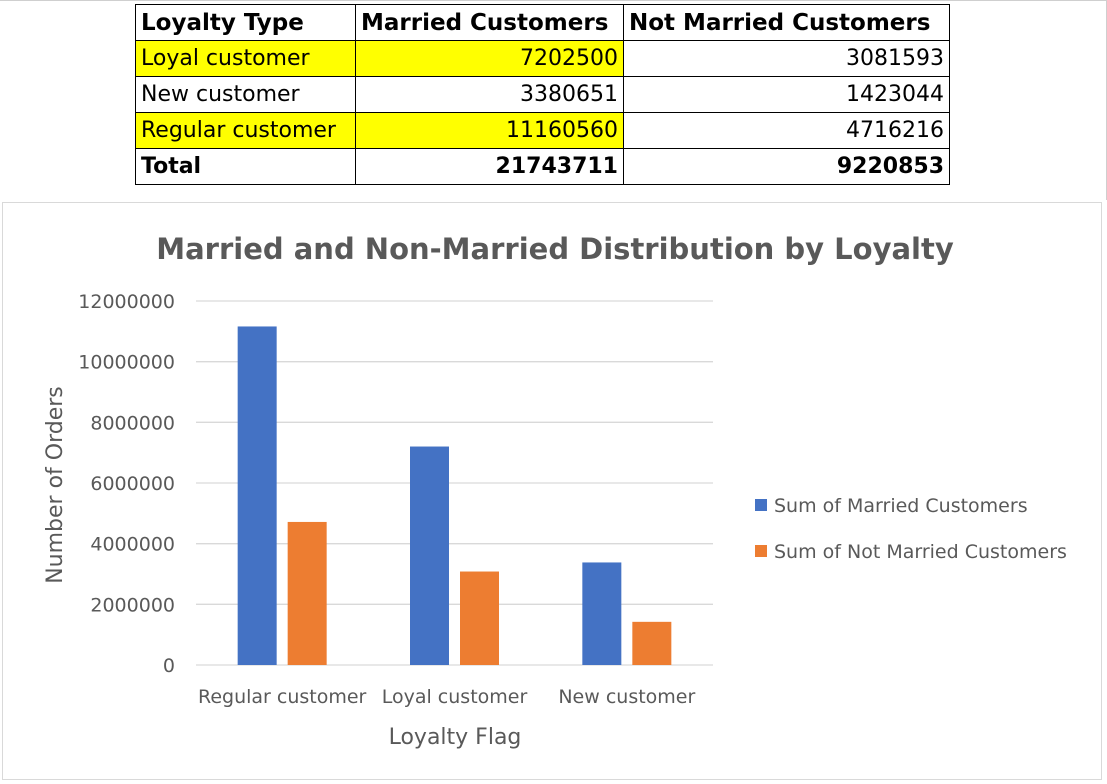 The image size is (1107, 784). What do you see at coordinates (245, 130) in the screenshot?
I see `cell-label: Regular customer` at bounding box center [245, 130].